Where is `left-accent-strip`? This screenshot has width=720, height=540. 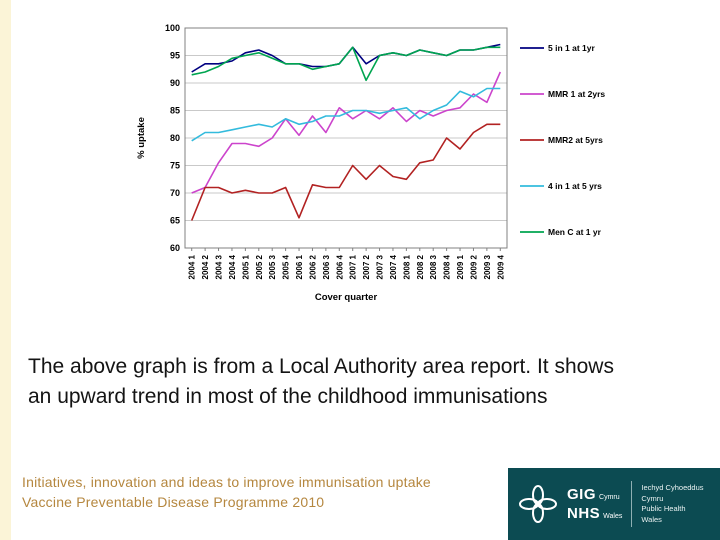 left-accent-strip is located at coordinates (5, 270).